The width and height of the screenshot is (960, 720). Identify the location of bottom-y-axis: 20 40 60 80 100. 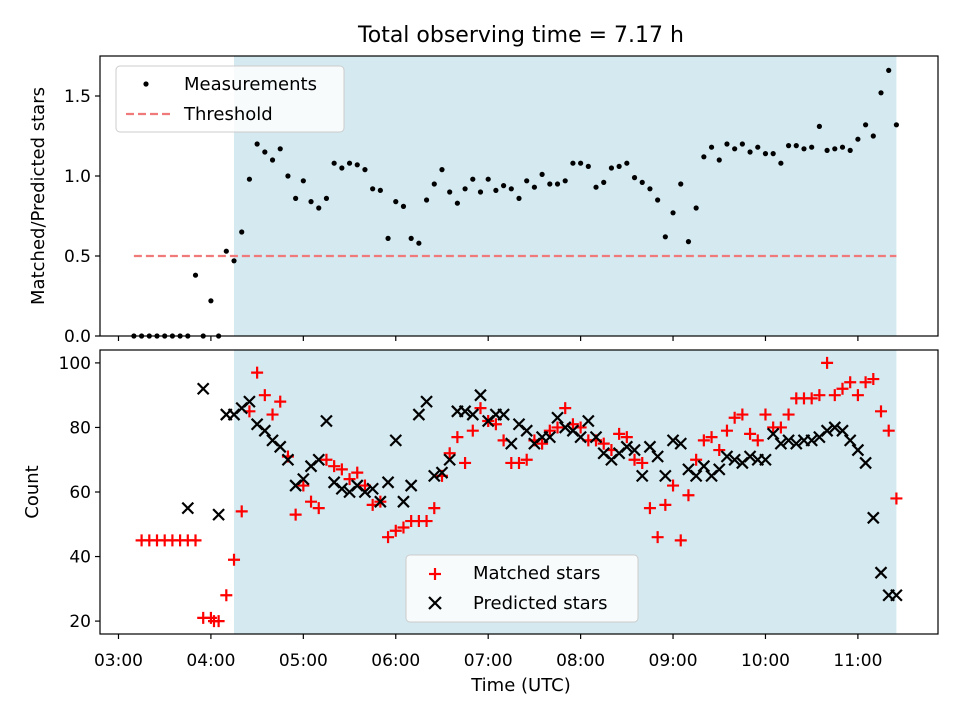
(79, 493).